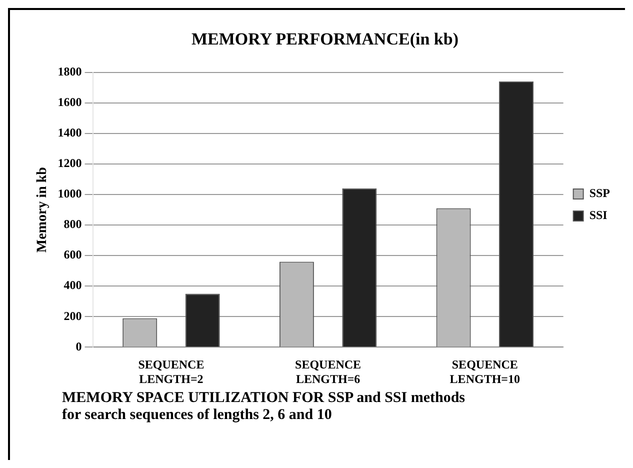  What do you see at coordinates (171, 371) in the screenshot?
I see `x-tick-label: SEQUENCE LENGTH=2` at bounding box center [171, 371].